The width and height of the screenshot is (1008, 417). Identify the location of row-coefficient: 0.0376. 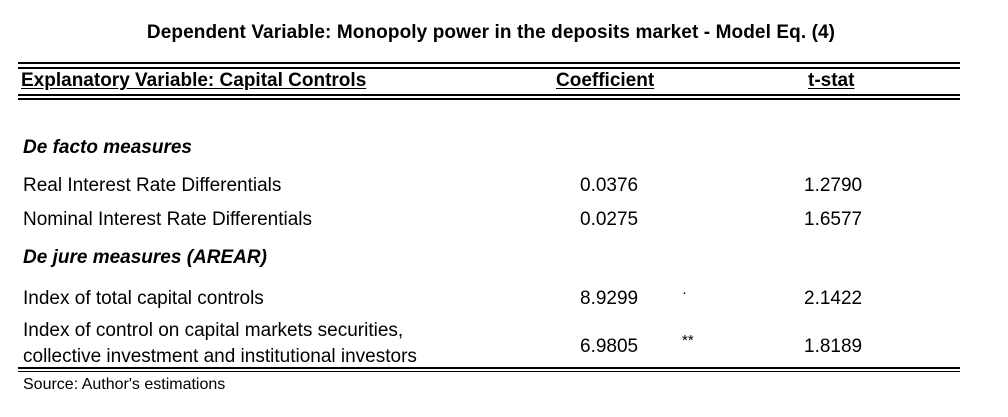
(609, 185).